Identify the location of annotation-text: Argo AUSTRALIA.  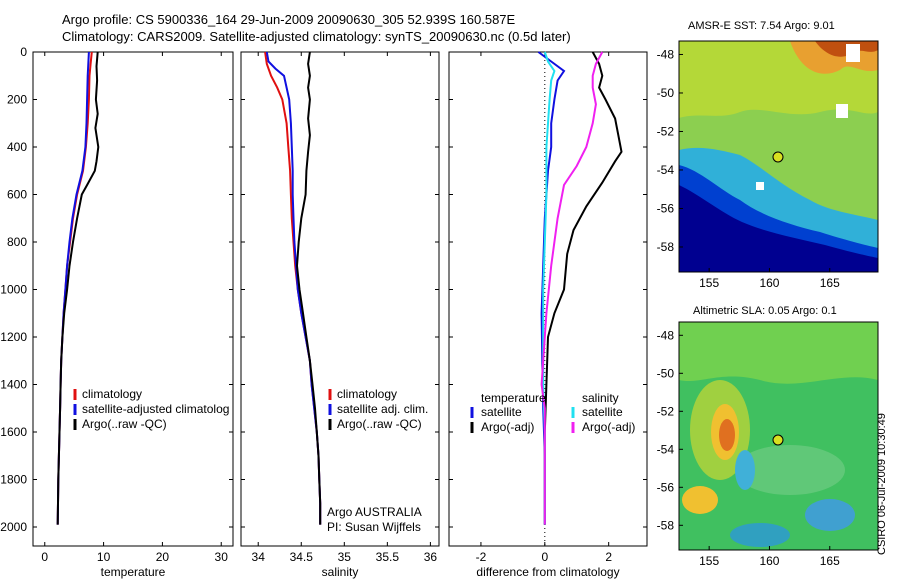
(374, 512).